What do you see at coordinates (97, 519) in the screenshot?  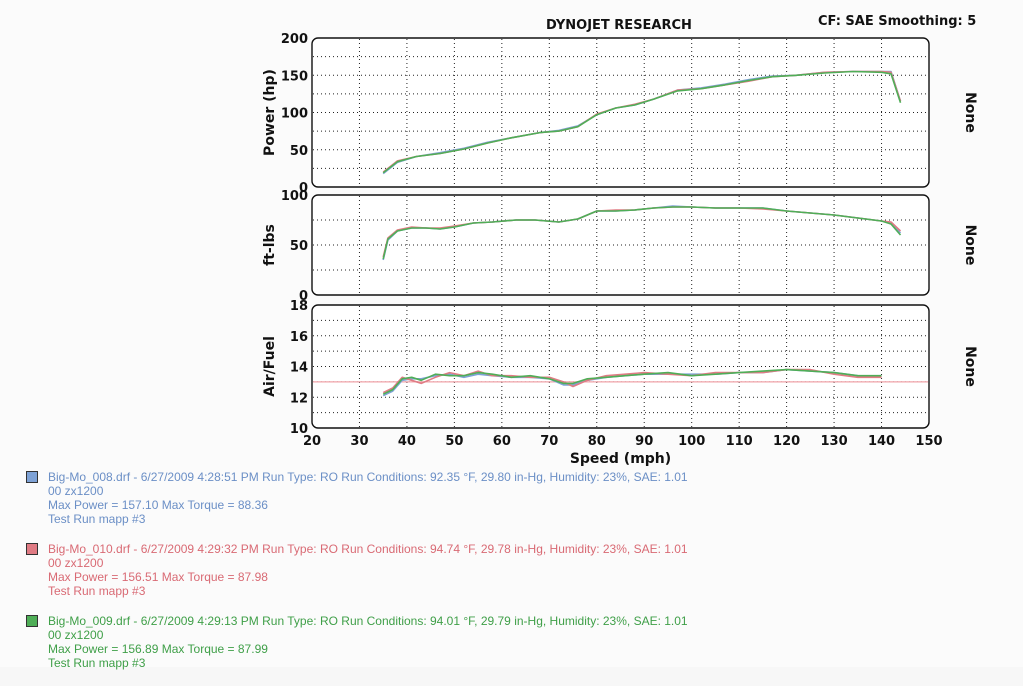 I see `run1-note: Test Run mapp #3` at bounding box center [97, 519].